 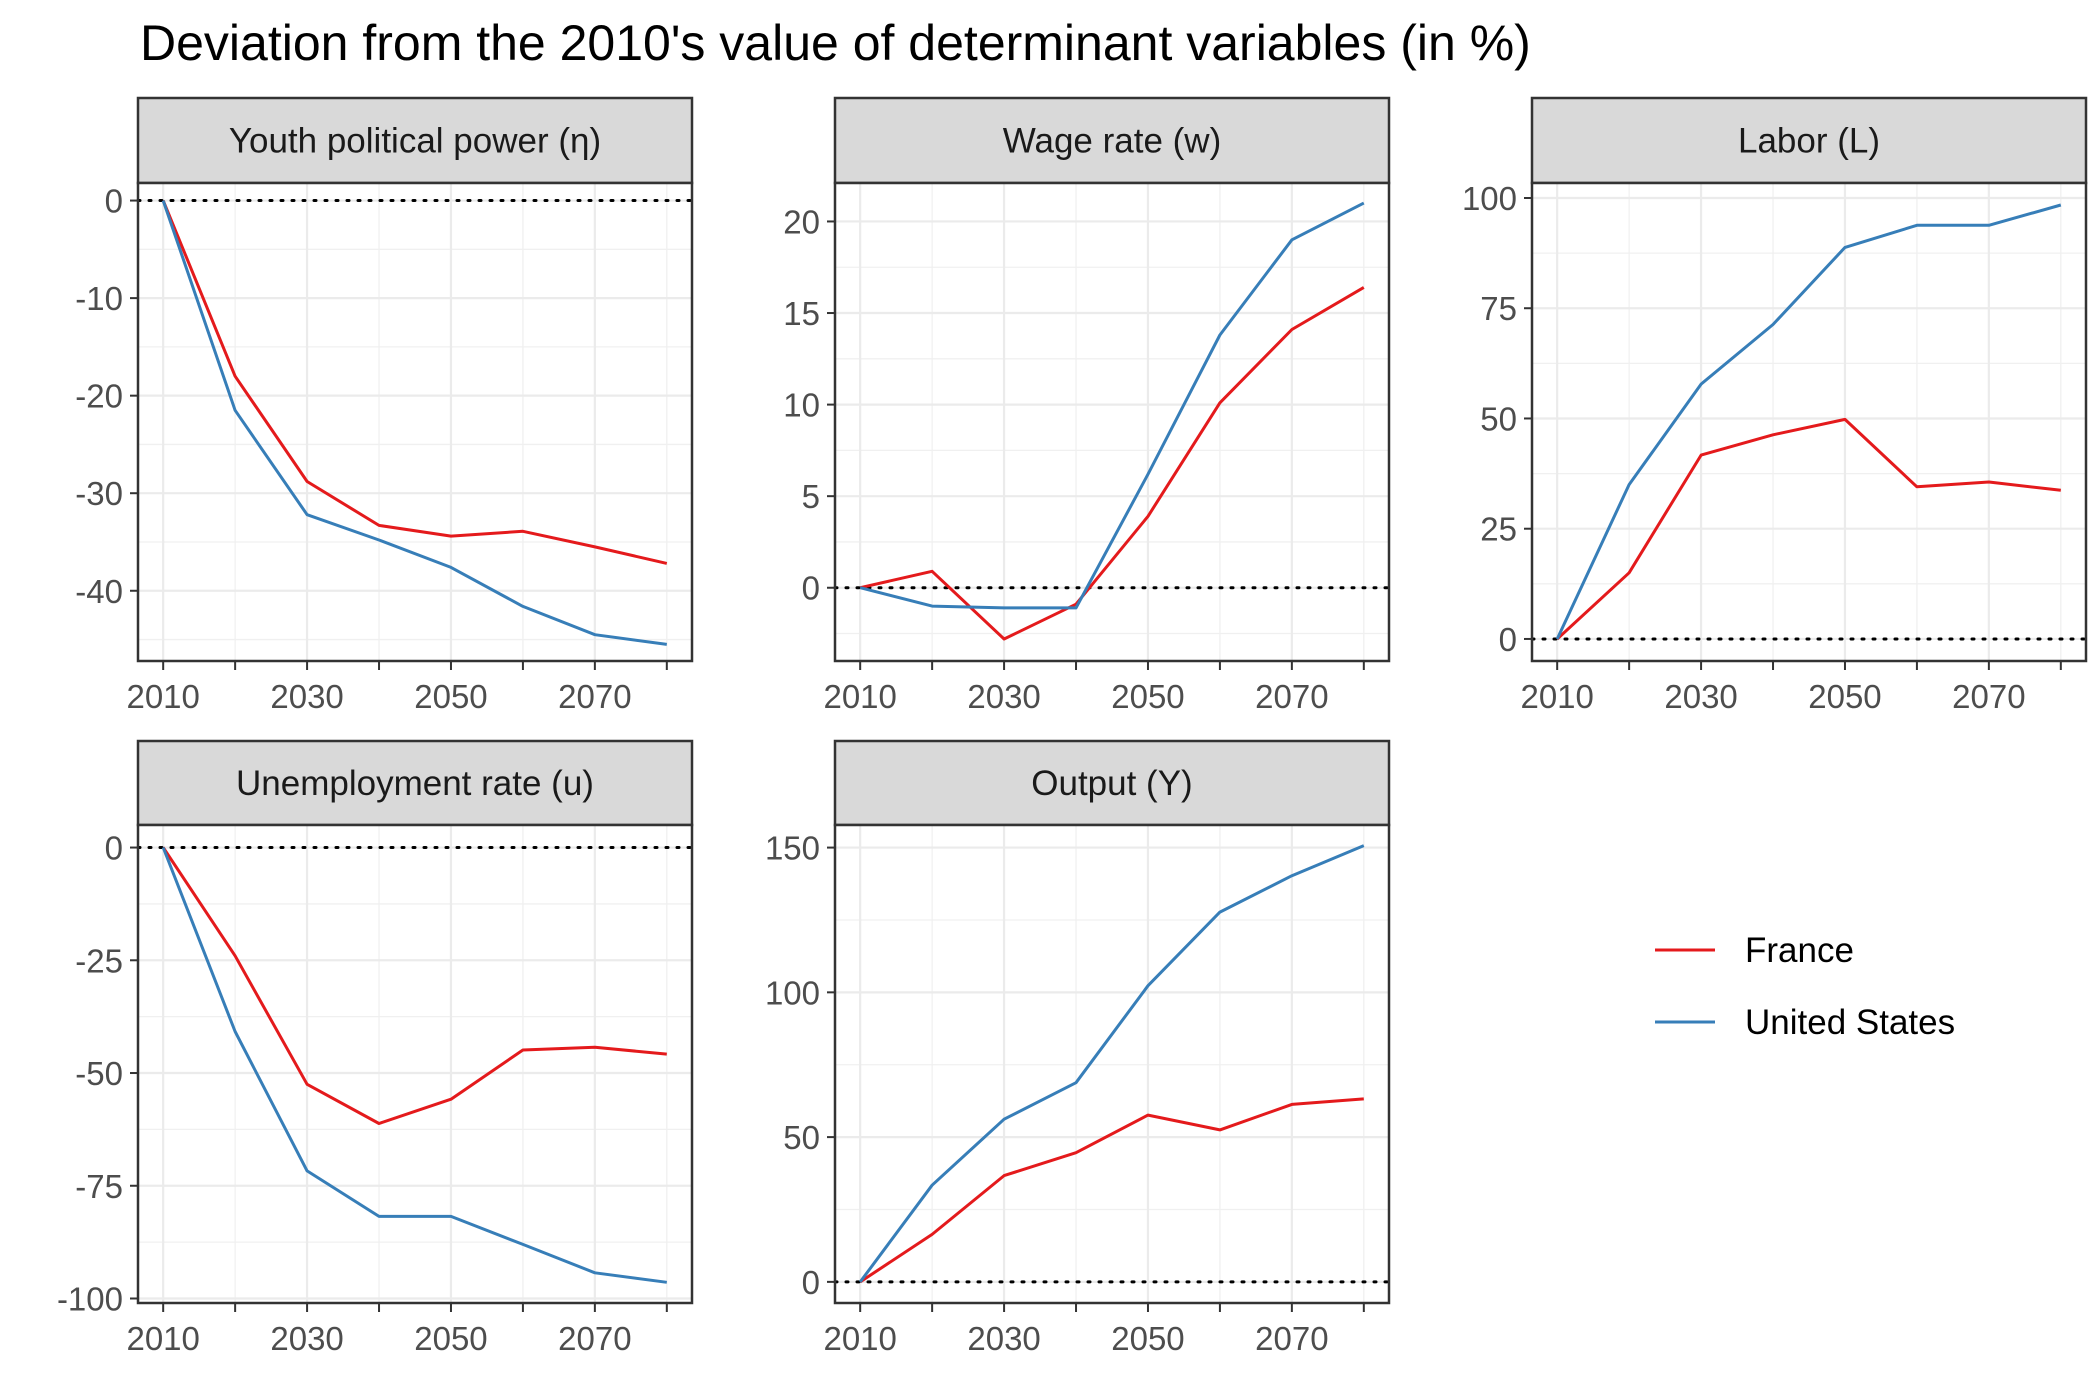 I want to click on y-tick-label: 25, so click(x=1498, y=529).